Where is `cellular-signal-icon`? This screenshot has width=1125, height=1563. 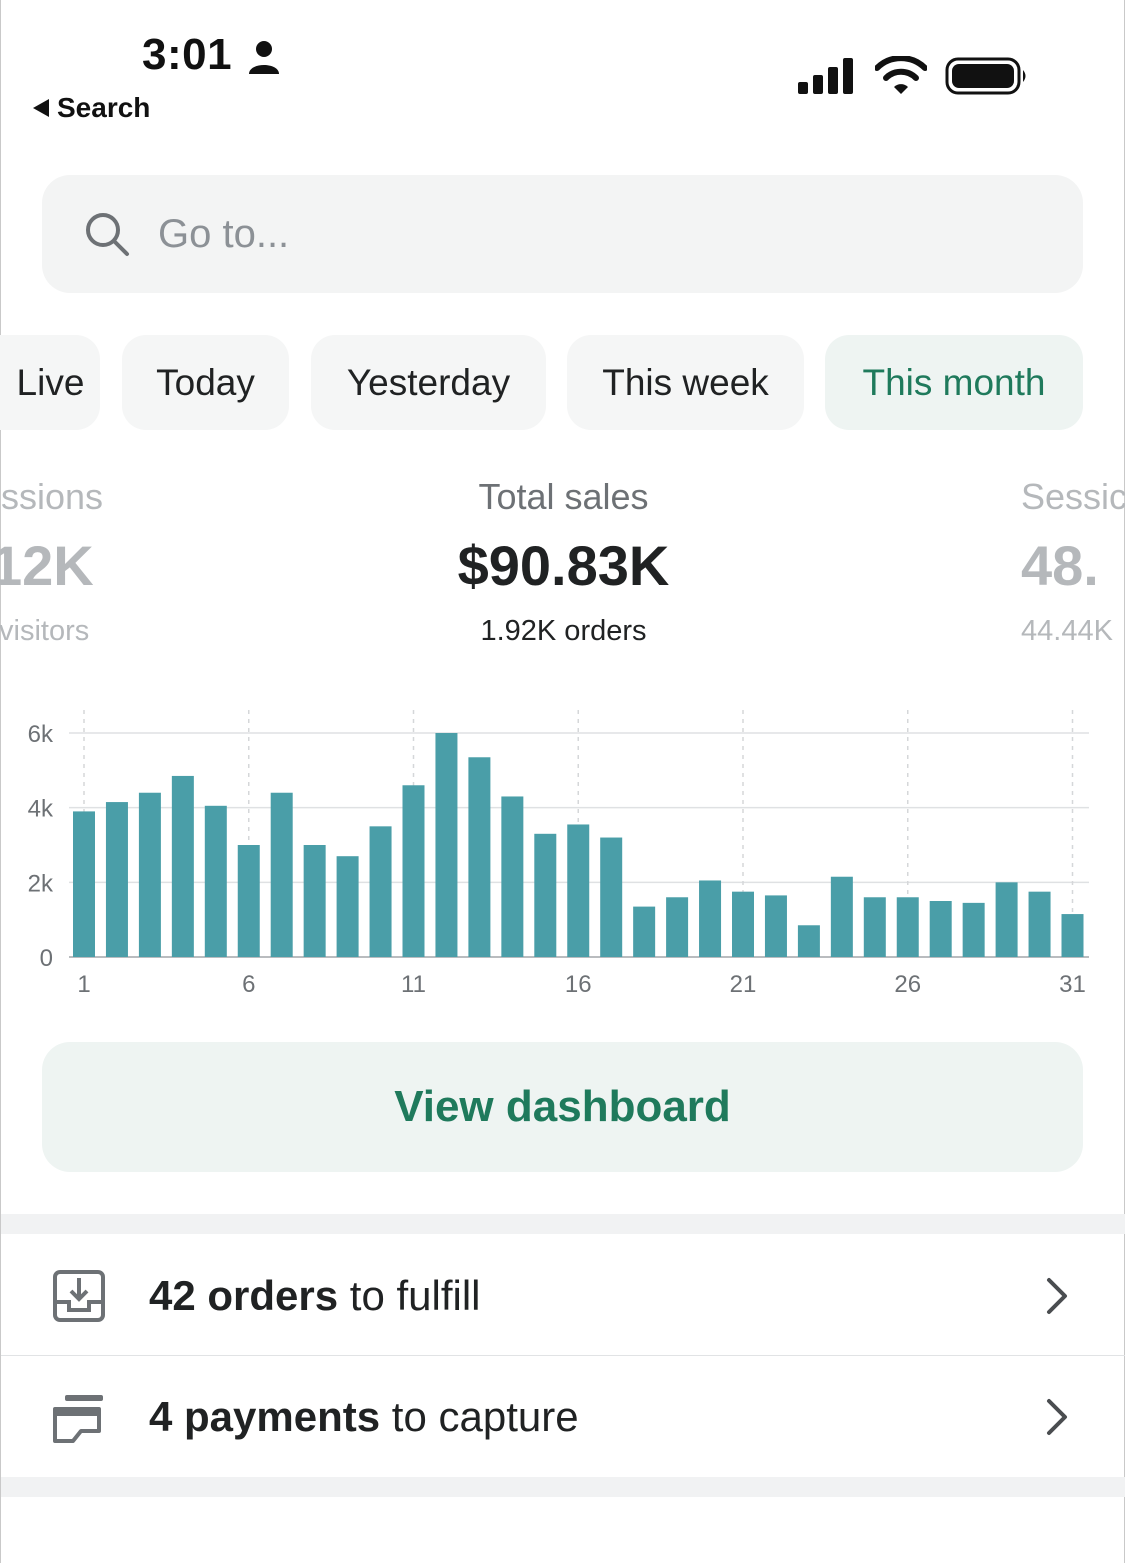
cellular-signal-icon is located at coordinates (825, 76).